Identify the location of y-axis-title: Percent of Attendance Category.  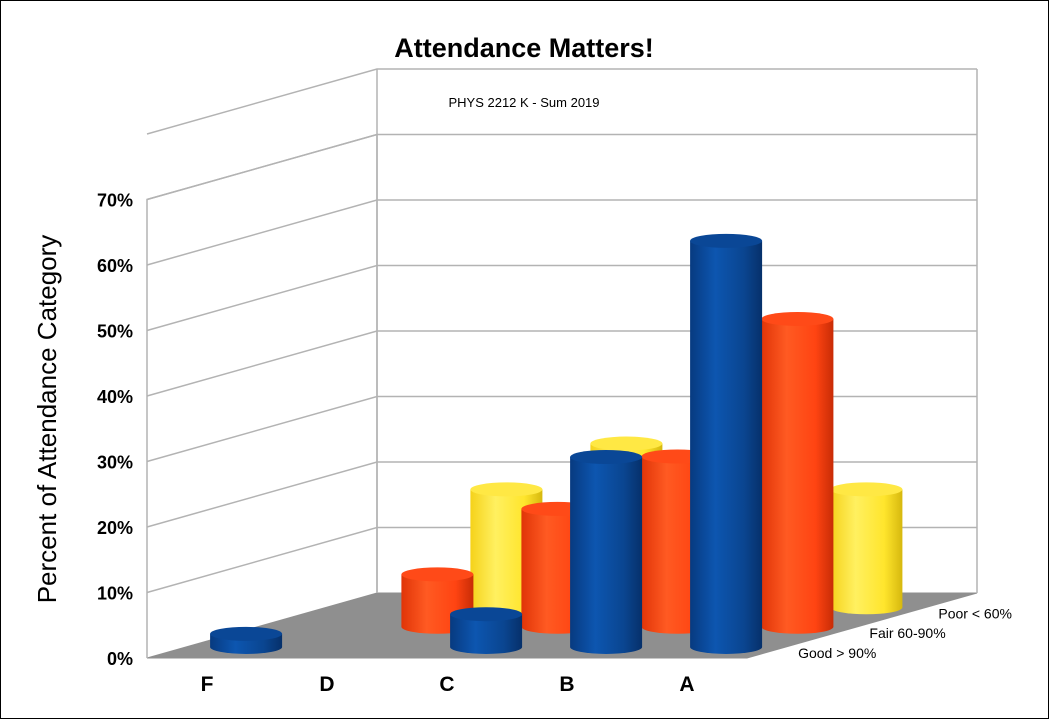
(47, 419).